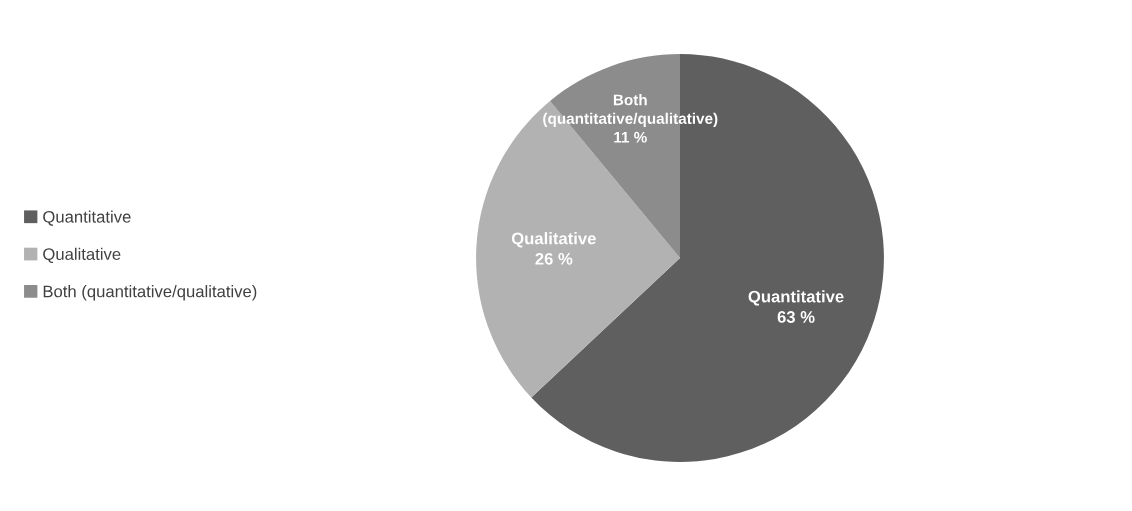 Image resolution: width=1132 pixels, height=511 pixels. What do you see at coordinates (150, 293) in the screenshot?
I see `legend-label: Both (quantitative/qualitative)` at bounding box center [150, 293].